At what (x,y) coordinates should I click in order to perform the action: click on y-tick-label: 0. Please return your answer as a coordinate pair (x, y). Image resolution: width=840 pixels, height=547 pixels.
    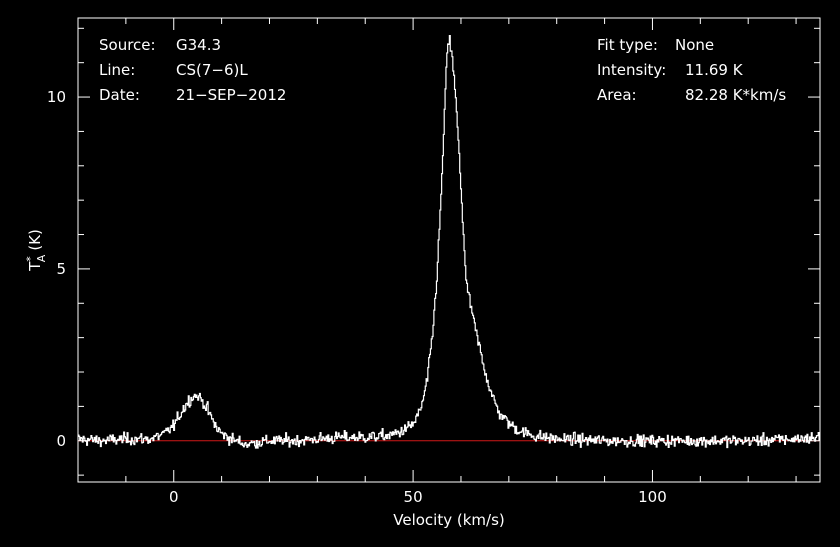
    Looking at the image, I should click on (61, 441).